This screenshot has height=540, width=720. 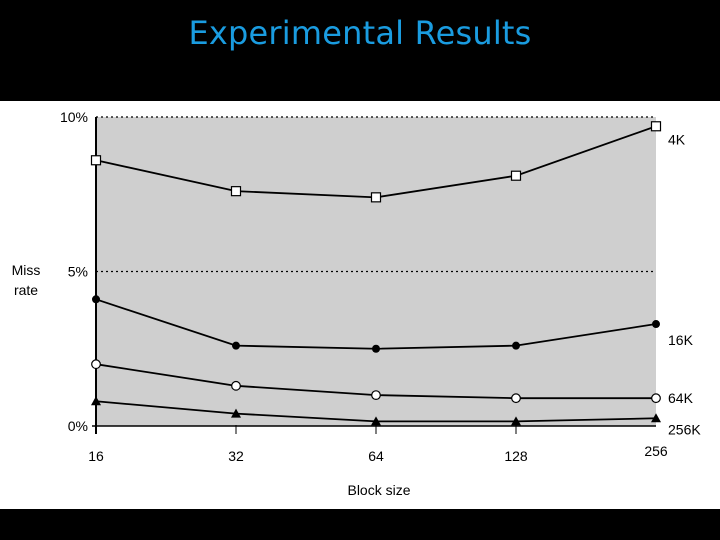 I want to click on series-label: 256K, so click(x=684, y=429).